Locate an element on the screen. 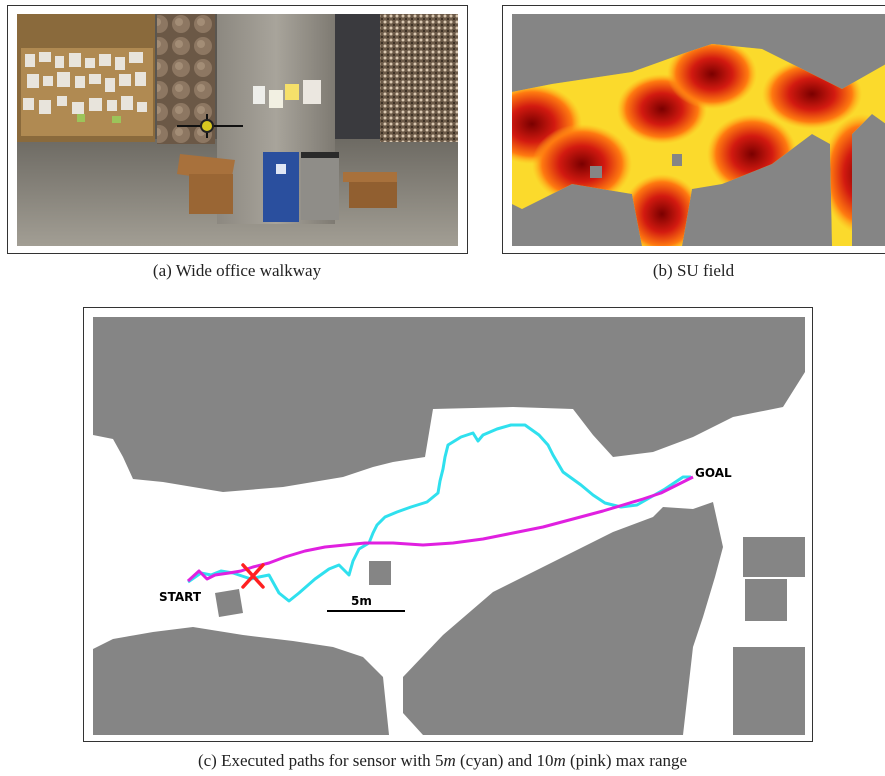  trash-bin is located at coordinates (320, 187).